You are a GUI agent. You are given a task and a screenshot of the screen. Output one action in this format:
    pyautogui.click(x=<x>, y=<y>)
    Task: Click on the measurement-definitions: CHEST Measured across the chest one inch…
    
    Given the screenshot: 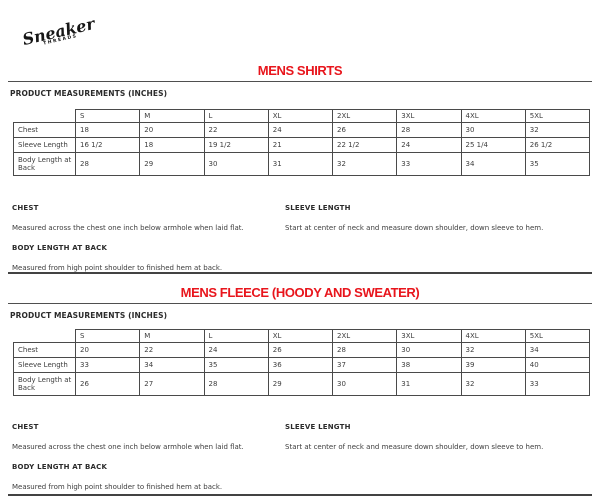 What is the action you would take?
    pyautogui.click(x=302, y=461)
    